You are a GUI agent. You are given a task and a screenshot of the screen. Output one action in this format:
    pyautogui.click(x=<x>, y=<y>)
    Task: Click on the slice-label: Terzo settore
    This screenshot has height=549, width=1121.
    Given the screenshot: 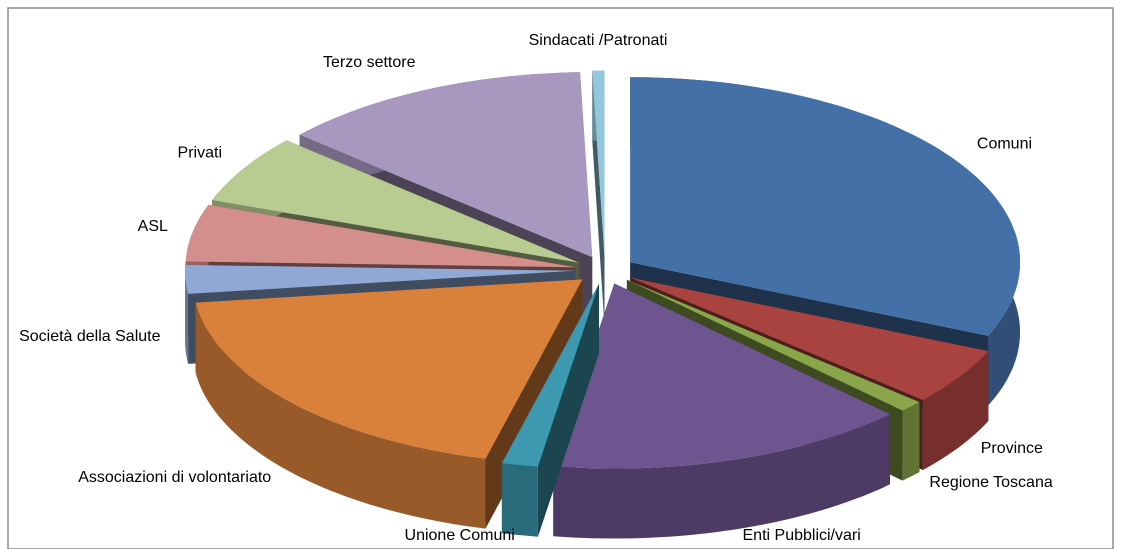 What is the action you would take?
    pyautogui.click(x=369, y=62)
    